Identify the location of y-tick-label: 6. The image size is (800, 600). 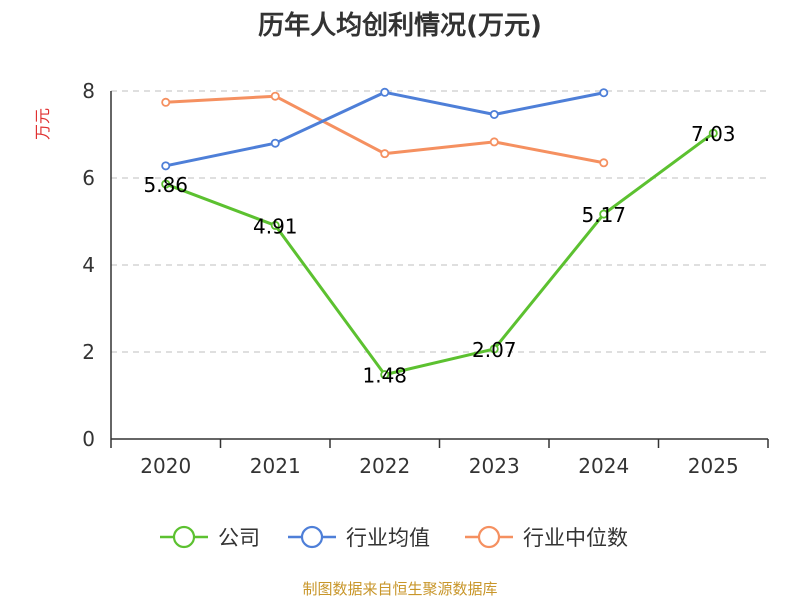
(88, 178).